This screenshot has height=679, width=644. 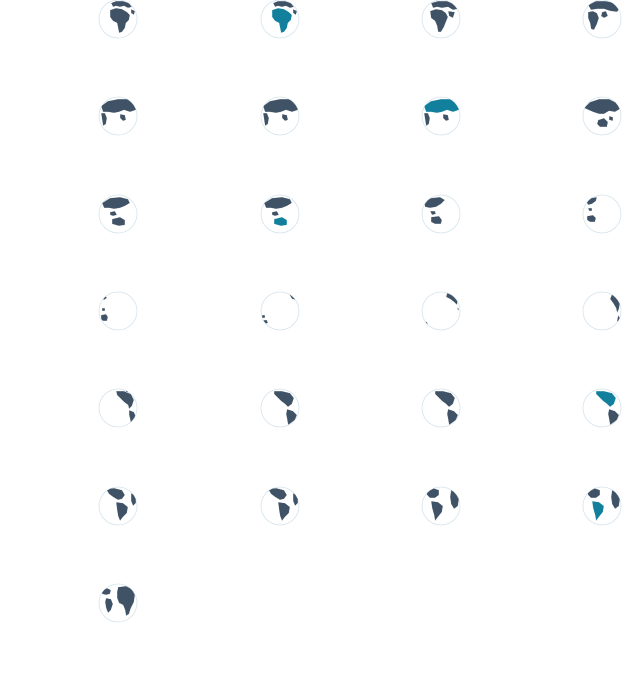 I want to click on globe-south-america-highlighted-icon, so click(x=602, y=506).